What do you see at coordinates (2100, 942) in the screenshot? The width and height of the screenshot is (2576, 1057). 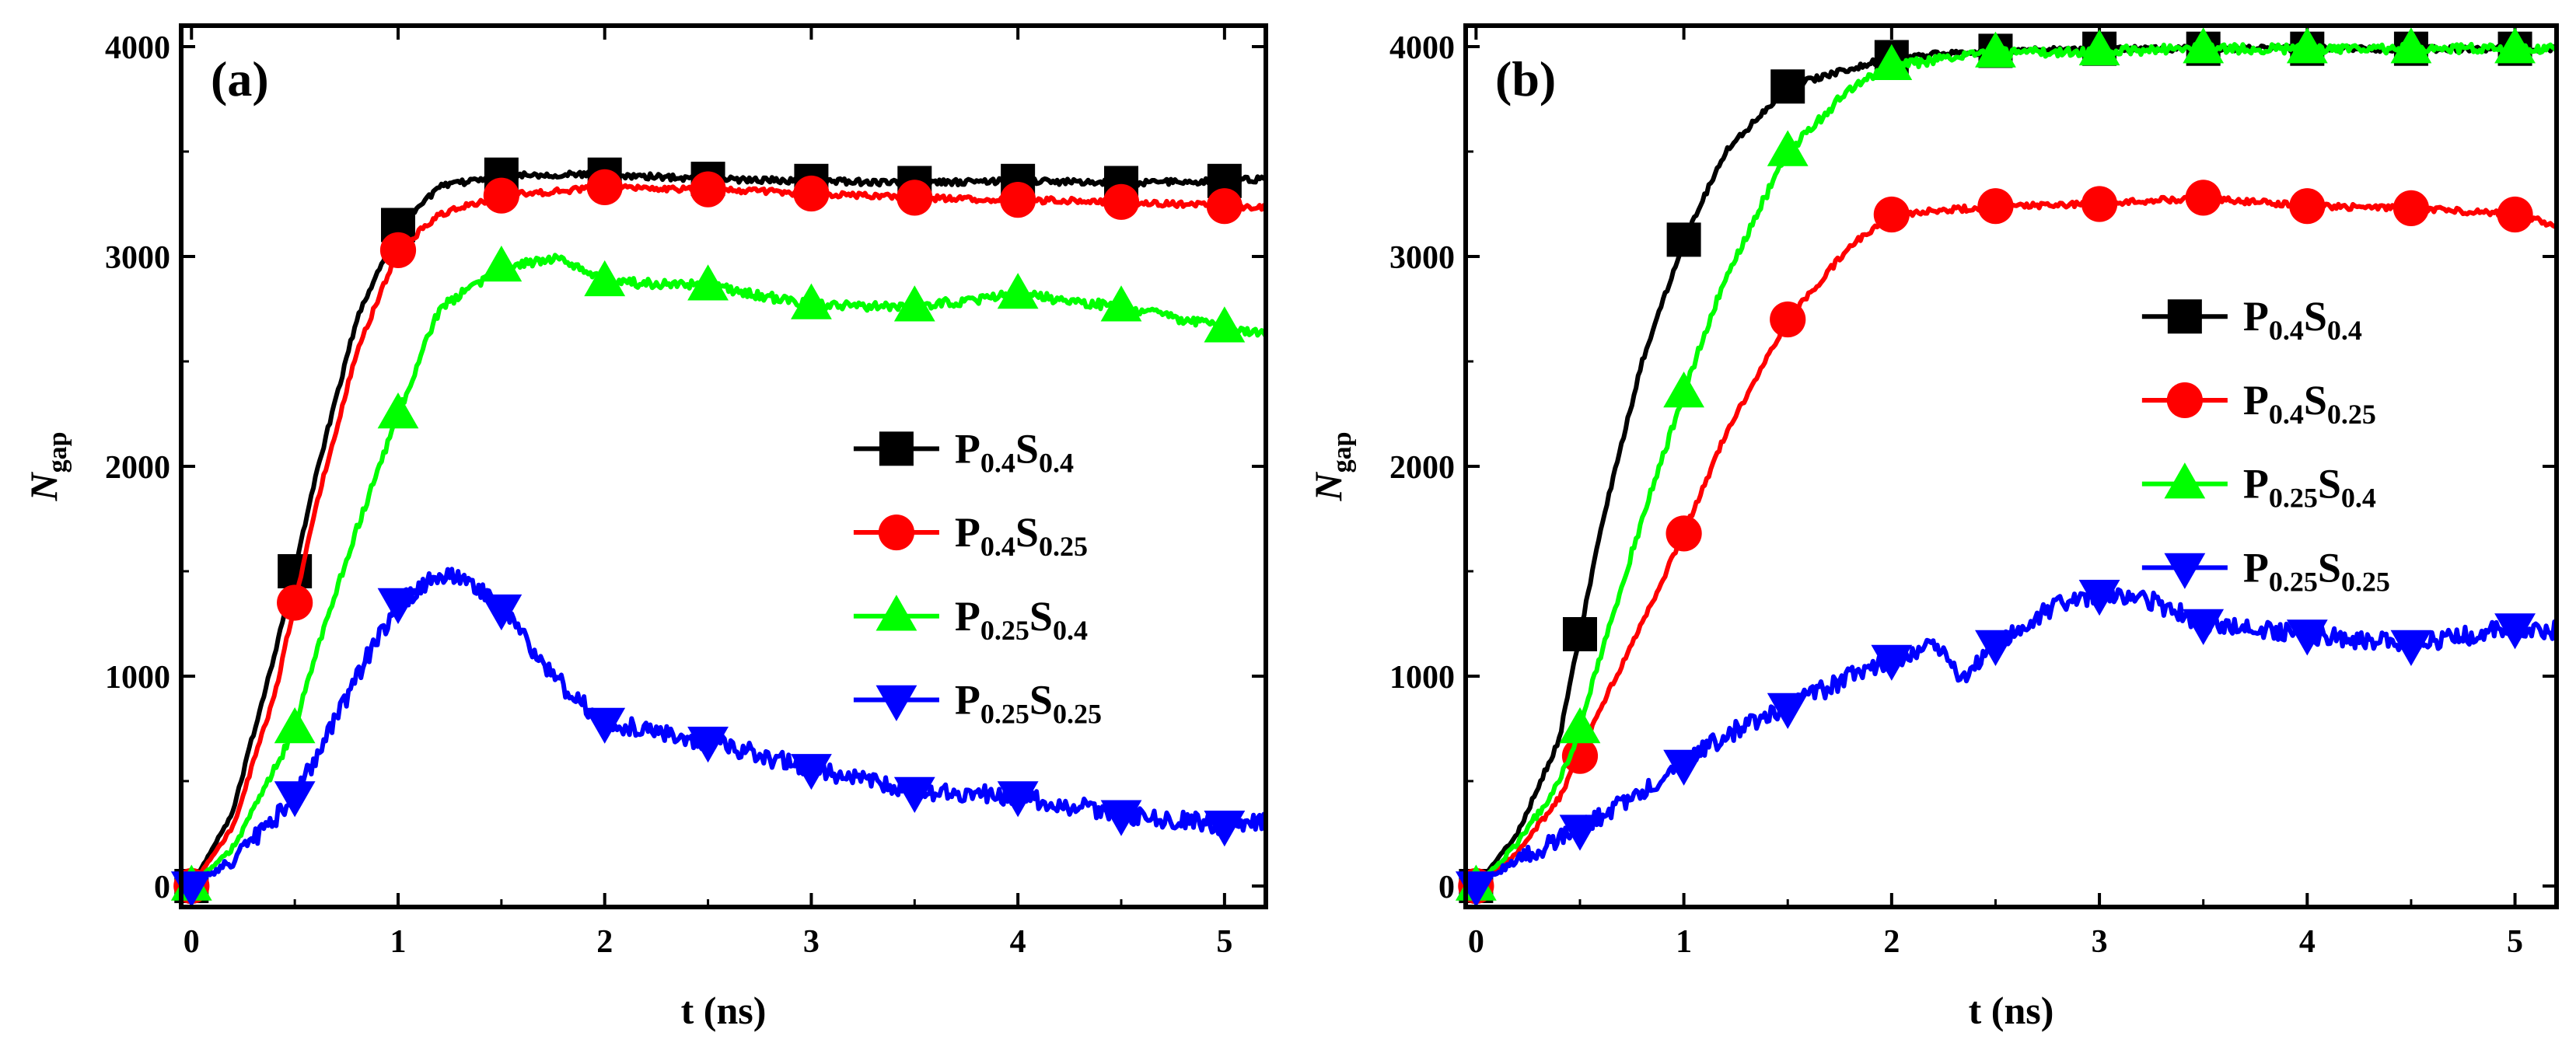 I see `x-tick-label: 3` at bounding box center [2100, 942].